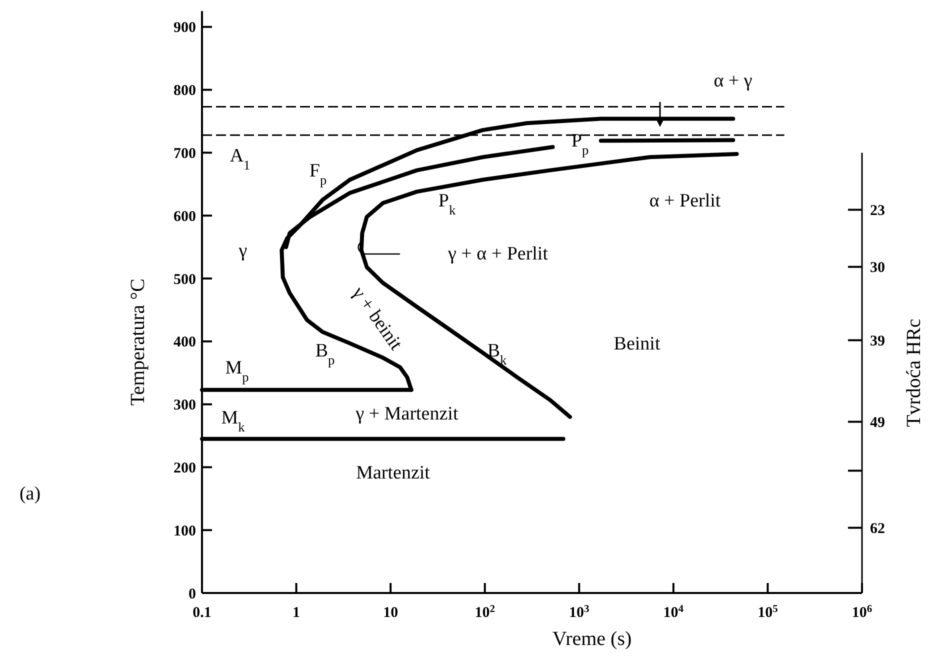 Image resolution: width=934 pixels, height=666 pixels. Describe the element at coordinates (185, 154) in the screenshot. I see `y-tick-label: 700` at that location.